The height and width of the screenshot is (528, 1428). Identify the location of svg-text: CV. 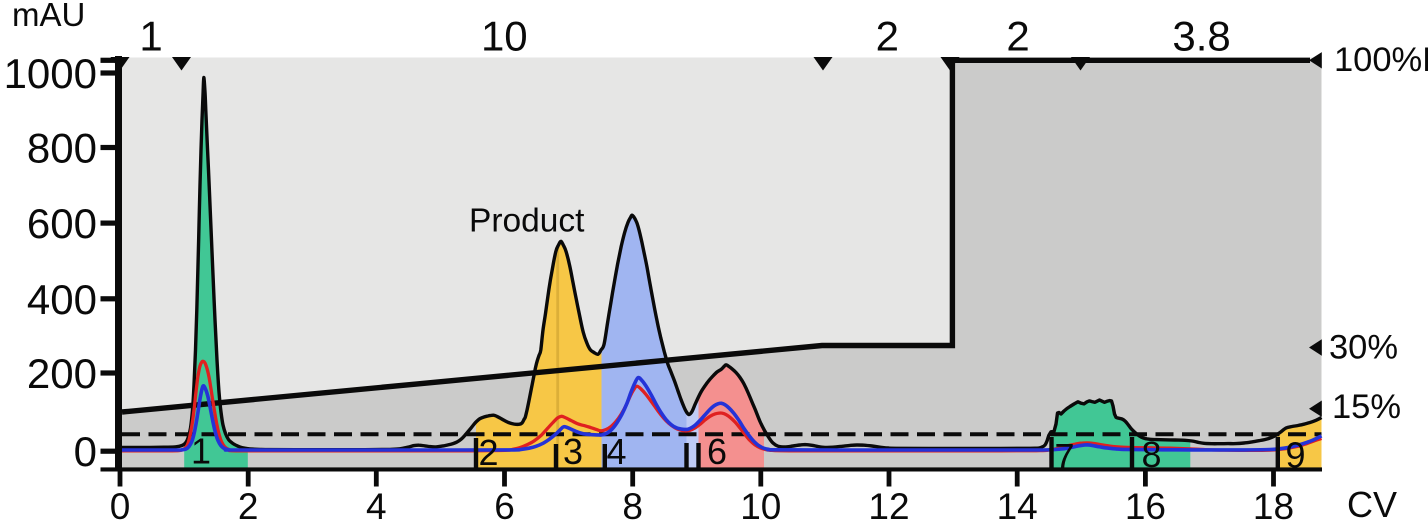
(1372, 503).